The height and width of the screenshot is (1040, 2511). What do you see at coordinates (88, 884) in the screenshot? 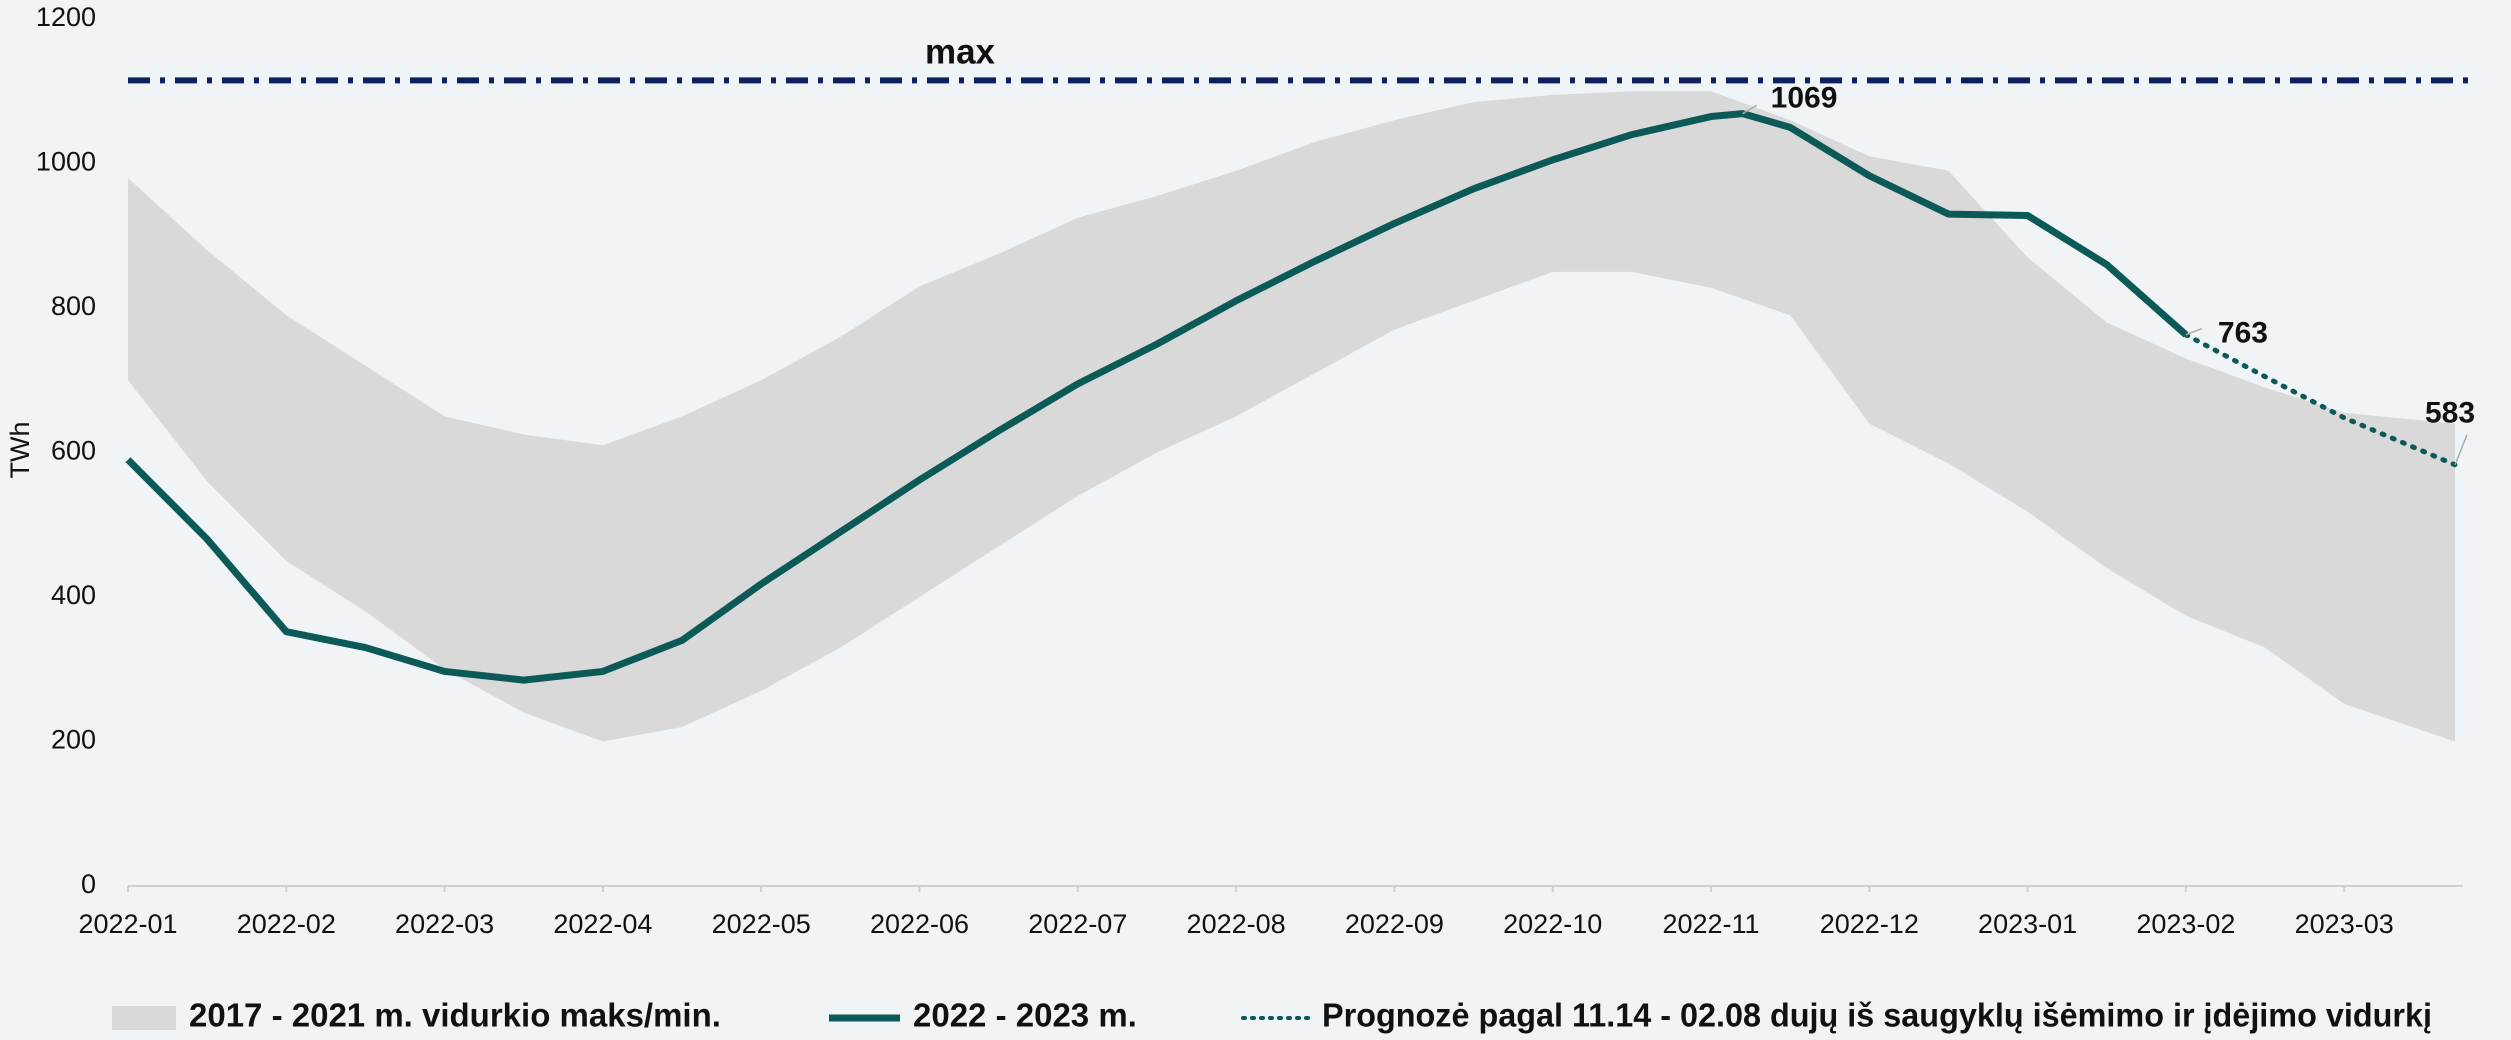
I see `y-tick-label: 0` at bounding box center [88, 884].